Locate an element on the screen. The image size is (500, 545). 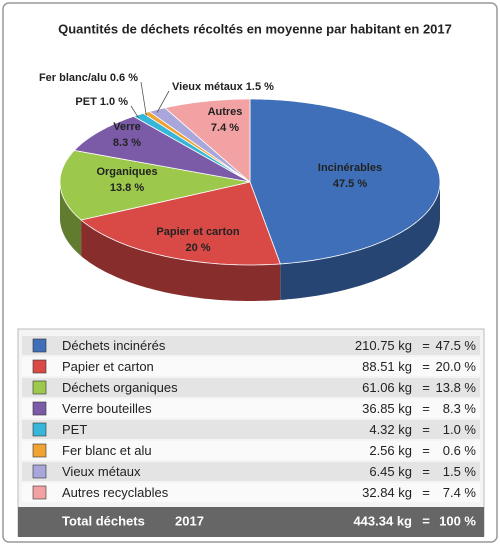
row-name: Vieux métaux is located at coordinates (101, 471).